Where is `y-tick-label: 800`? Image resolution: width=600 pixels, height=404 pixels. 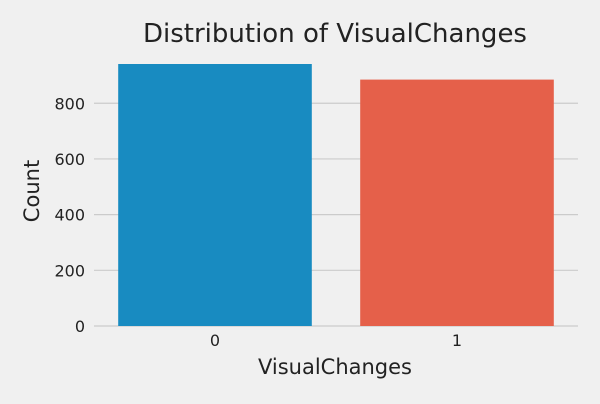
y-tick-label: 800 is located at coordinates (69, 103).